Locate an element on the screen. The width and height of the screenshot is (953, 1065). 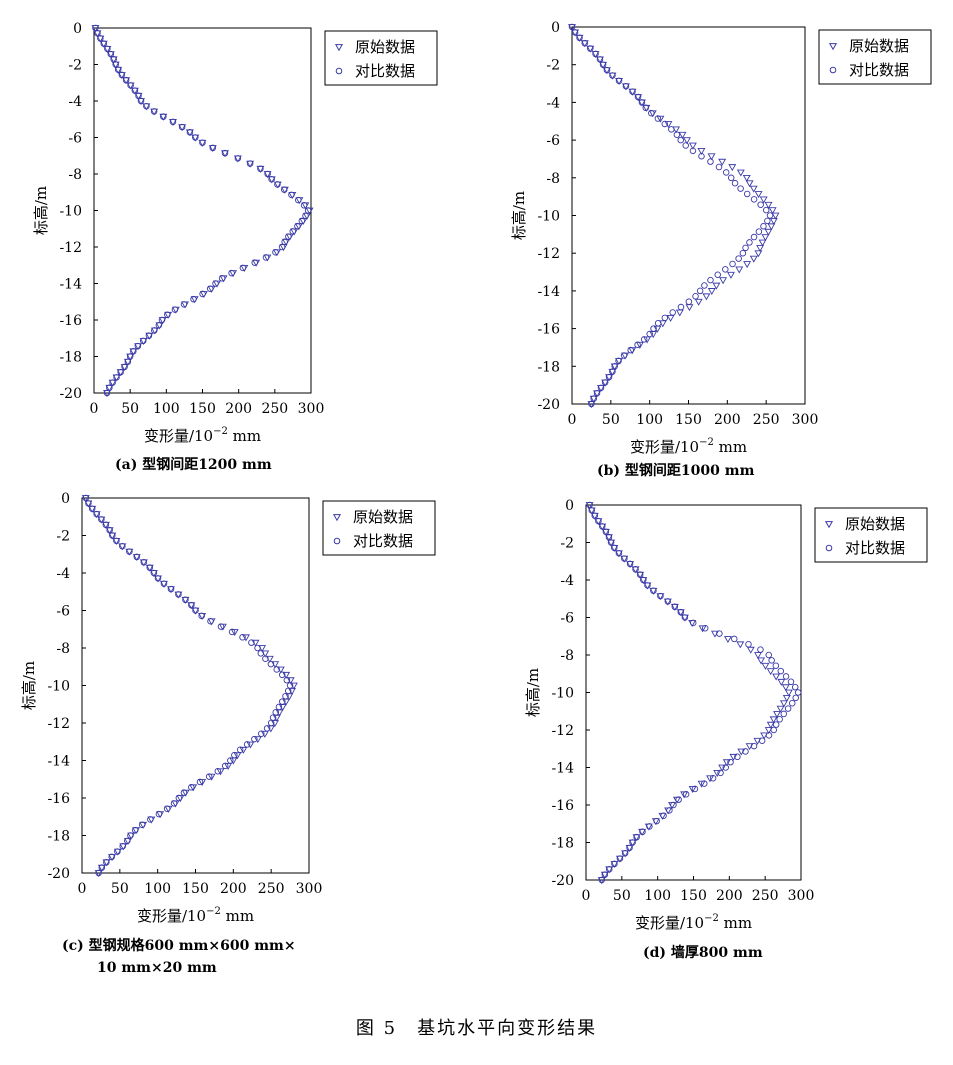
y-axis-label: 标高/m is located at coordinates (519, 215).